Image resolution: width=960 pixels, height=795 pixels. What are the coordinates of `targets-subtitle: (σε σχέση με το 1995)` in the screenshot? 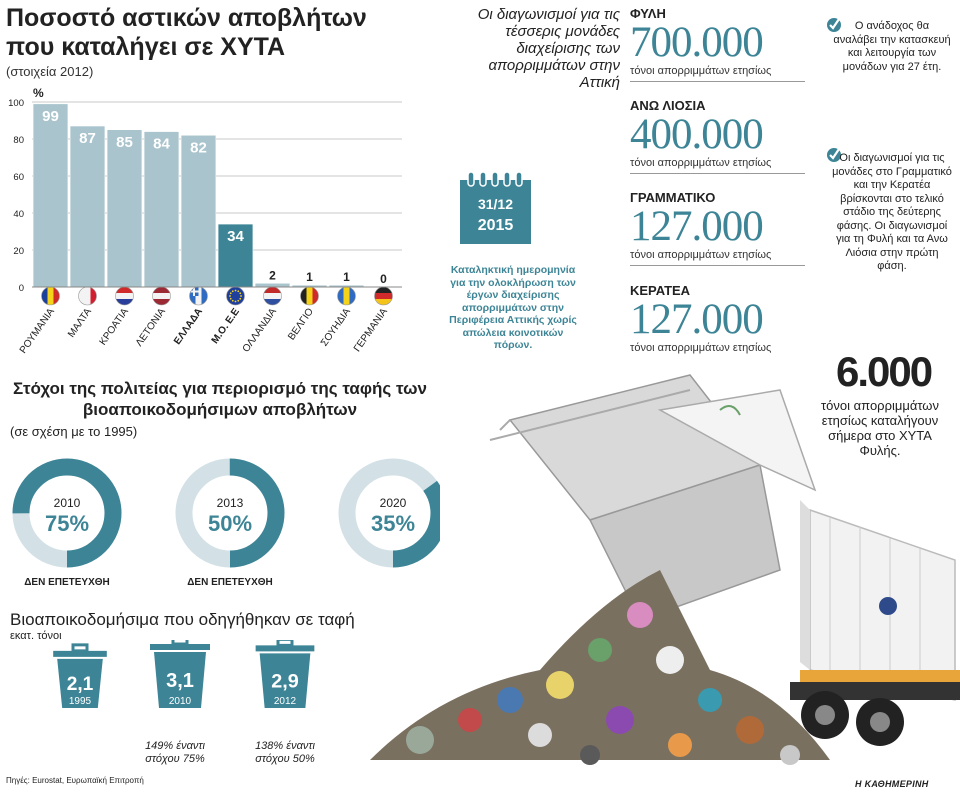 It's located at (74, 431).